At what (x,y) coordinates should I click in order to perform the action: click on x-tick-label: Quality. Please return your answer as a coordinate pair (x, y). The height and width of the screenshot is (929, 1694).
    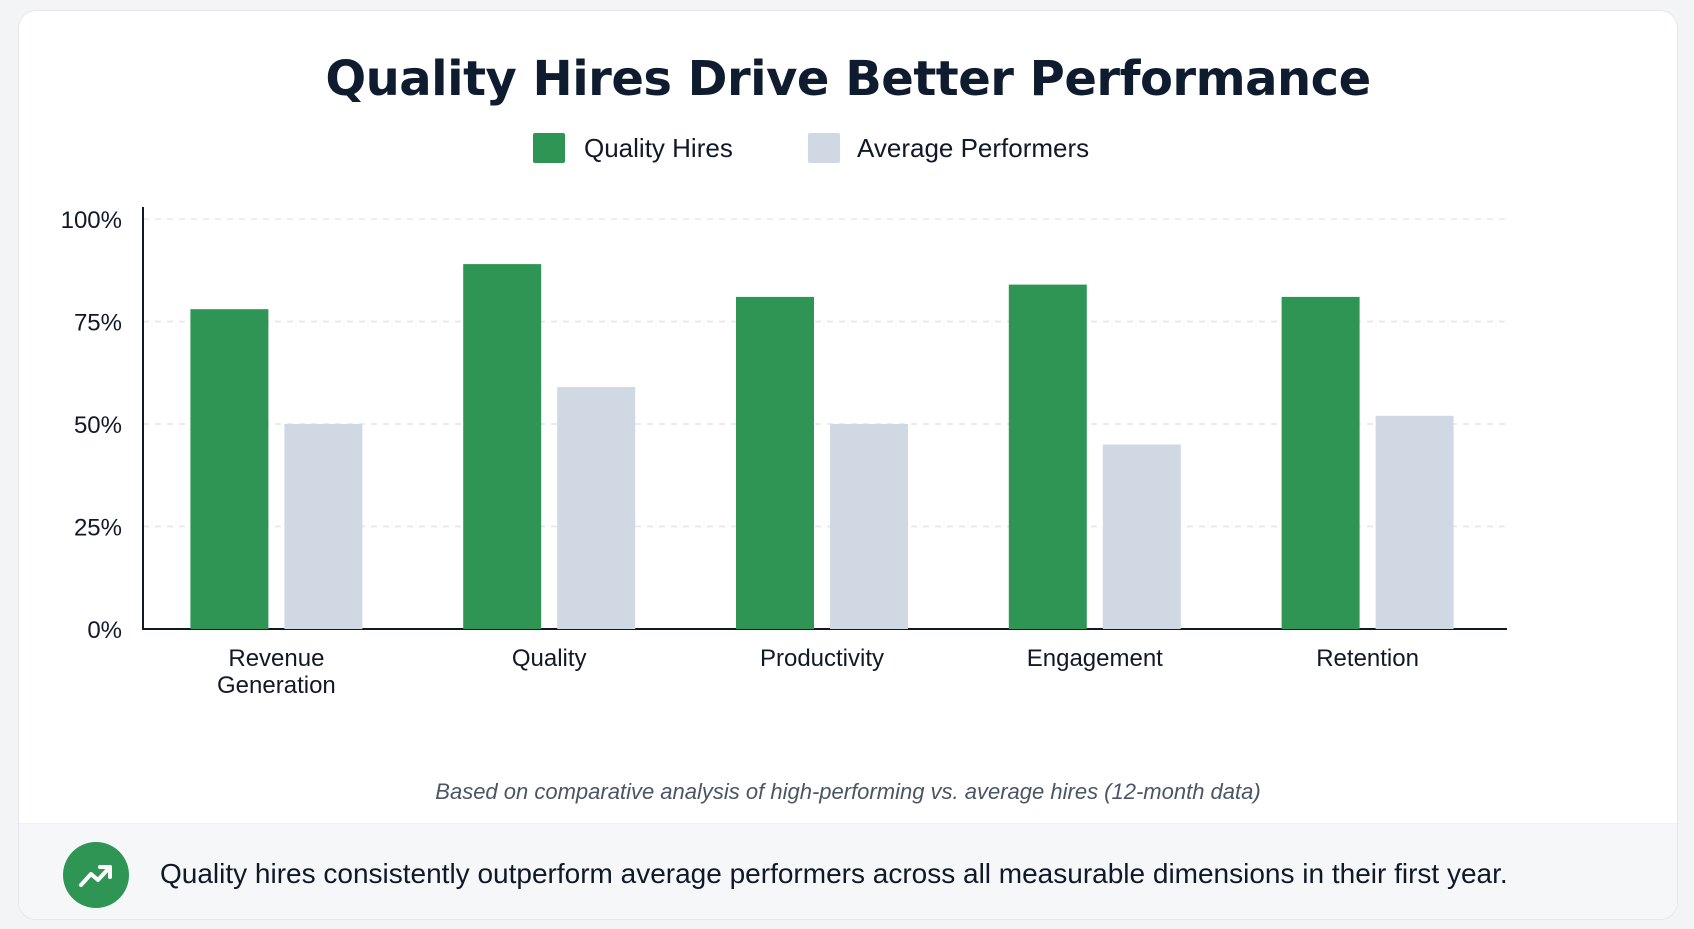
    Looking at the image, I should click on (549, 658).